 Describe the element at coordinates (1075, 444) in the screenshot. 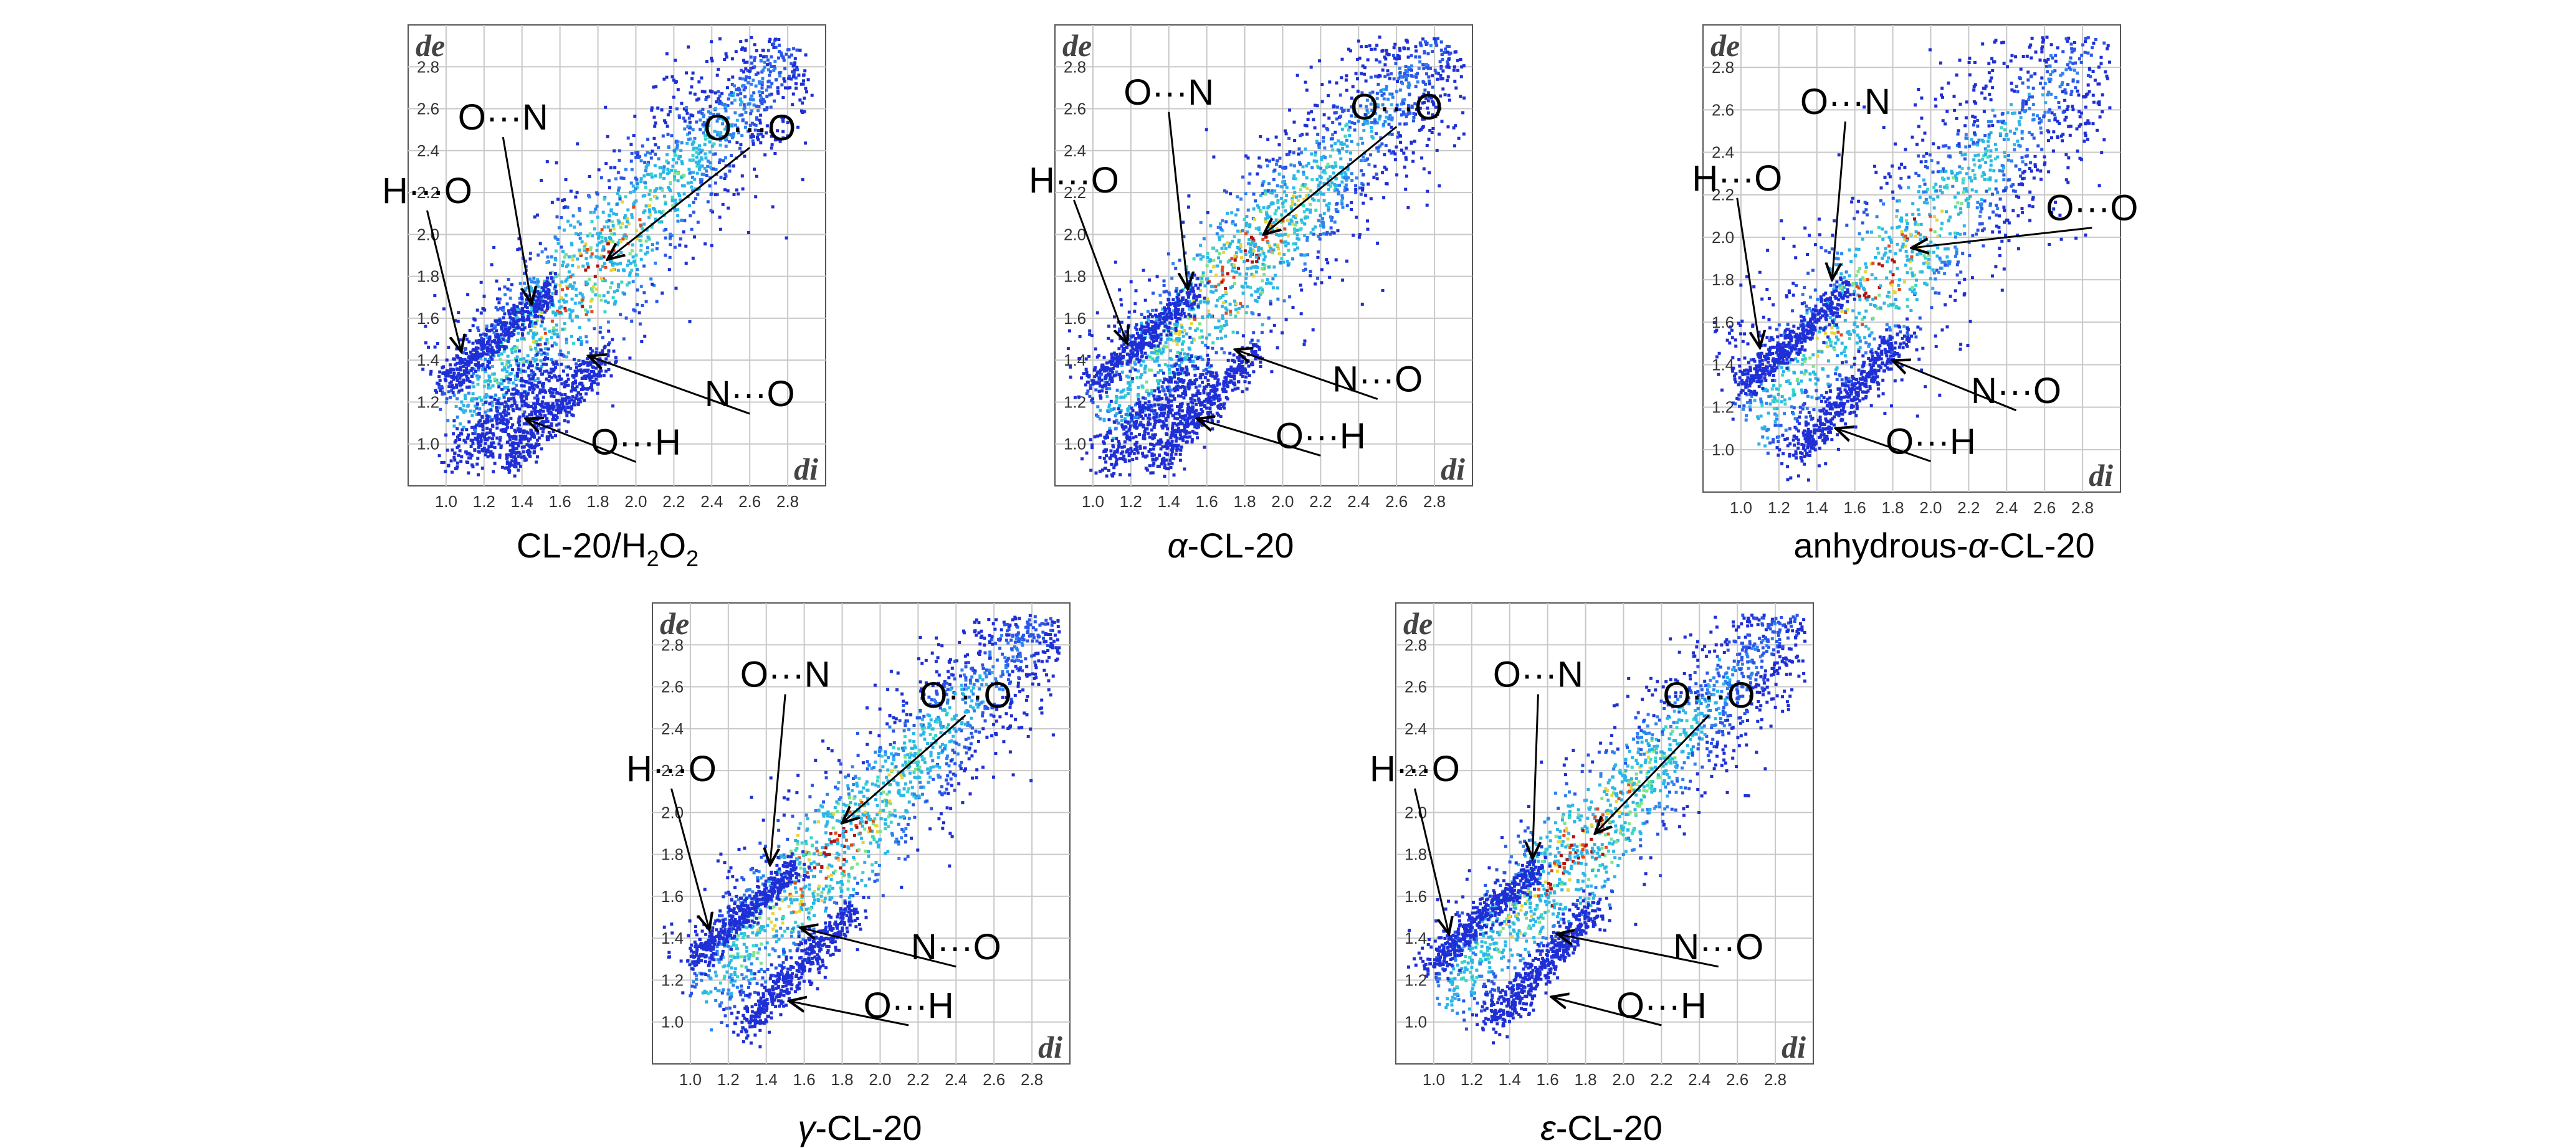

I see `y-tick-label: 1.0` at that location.